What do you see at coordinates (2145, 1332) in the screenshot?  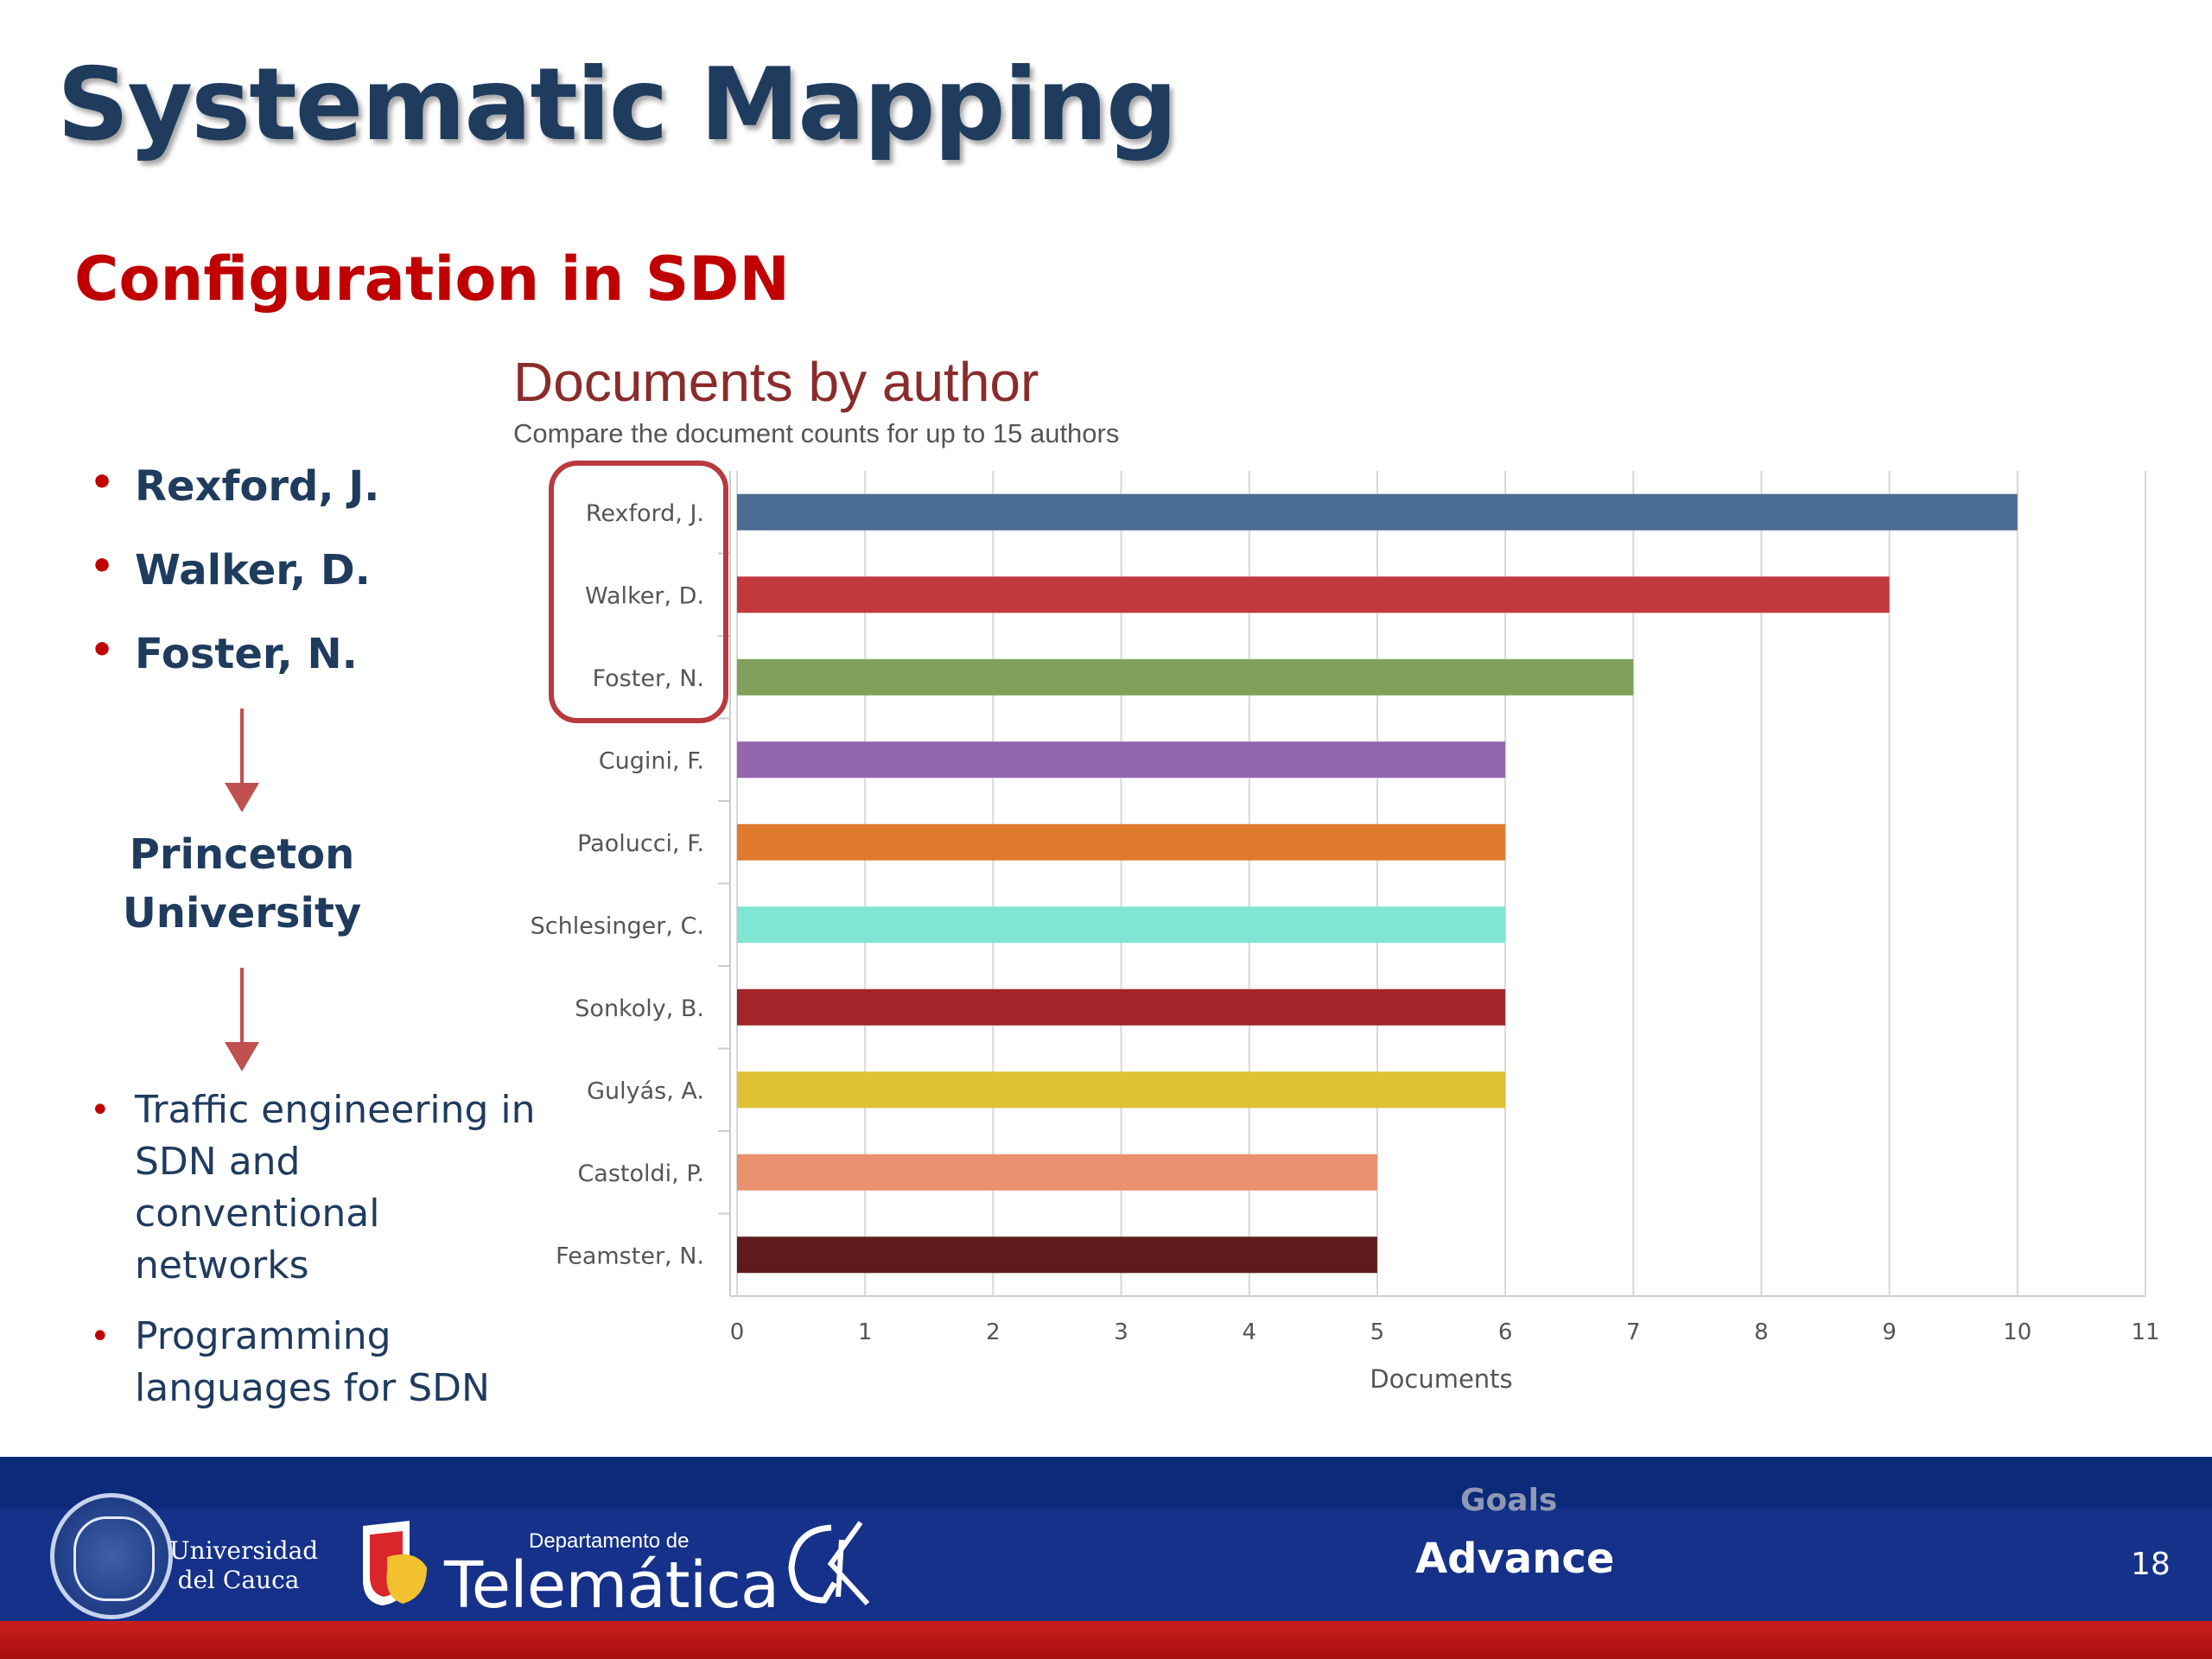 I see `x-tick-label: 11` at bounding box center [2145, 1332].